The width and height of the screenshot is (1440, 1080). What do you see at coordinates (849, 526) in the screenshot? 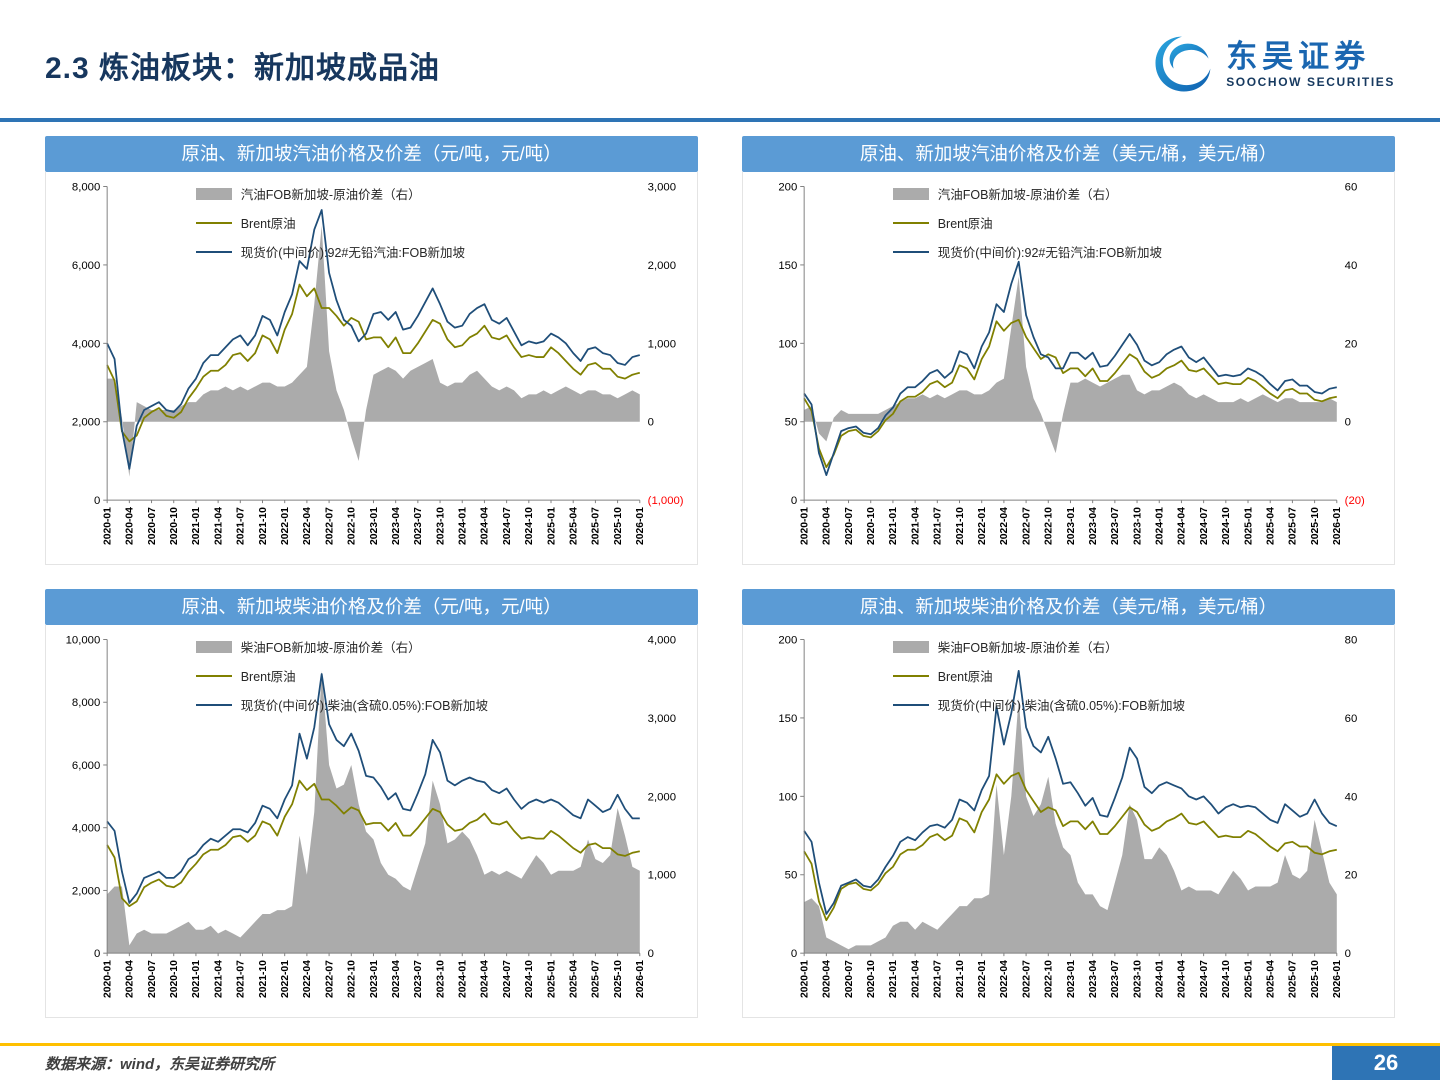
I see `svg-text: 2020-07` at bounding box center [849, 526].